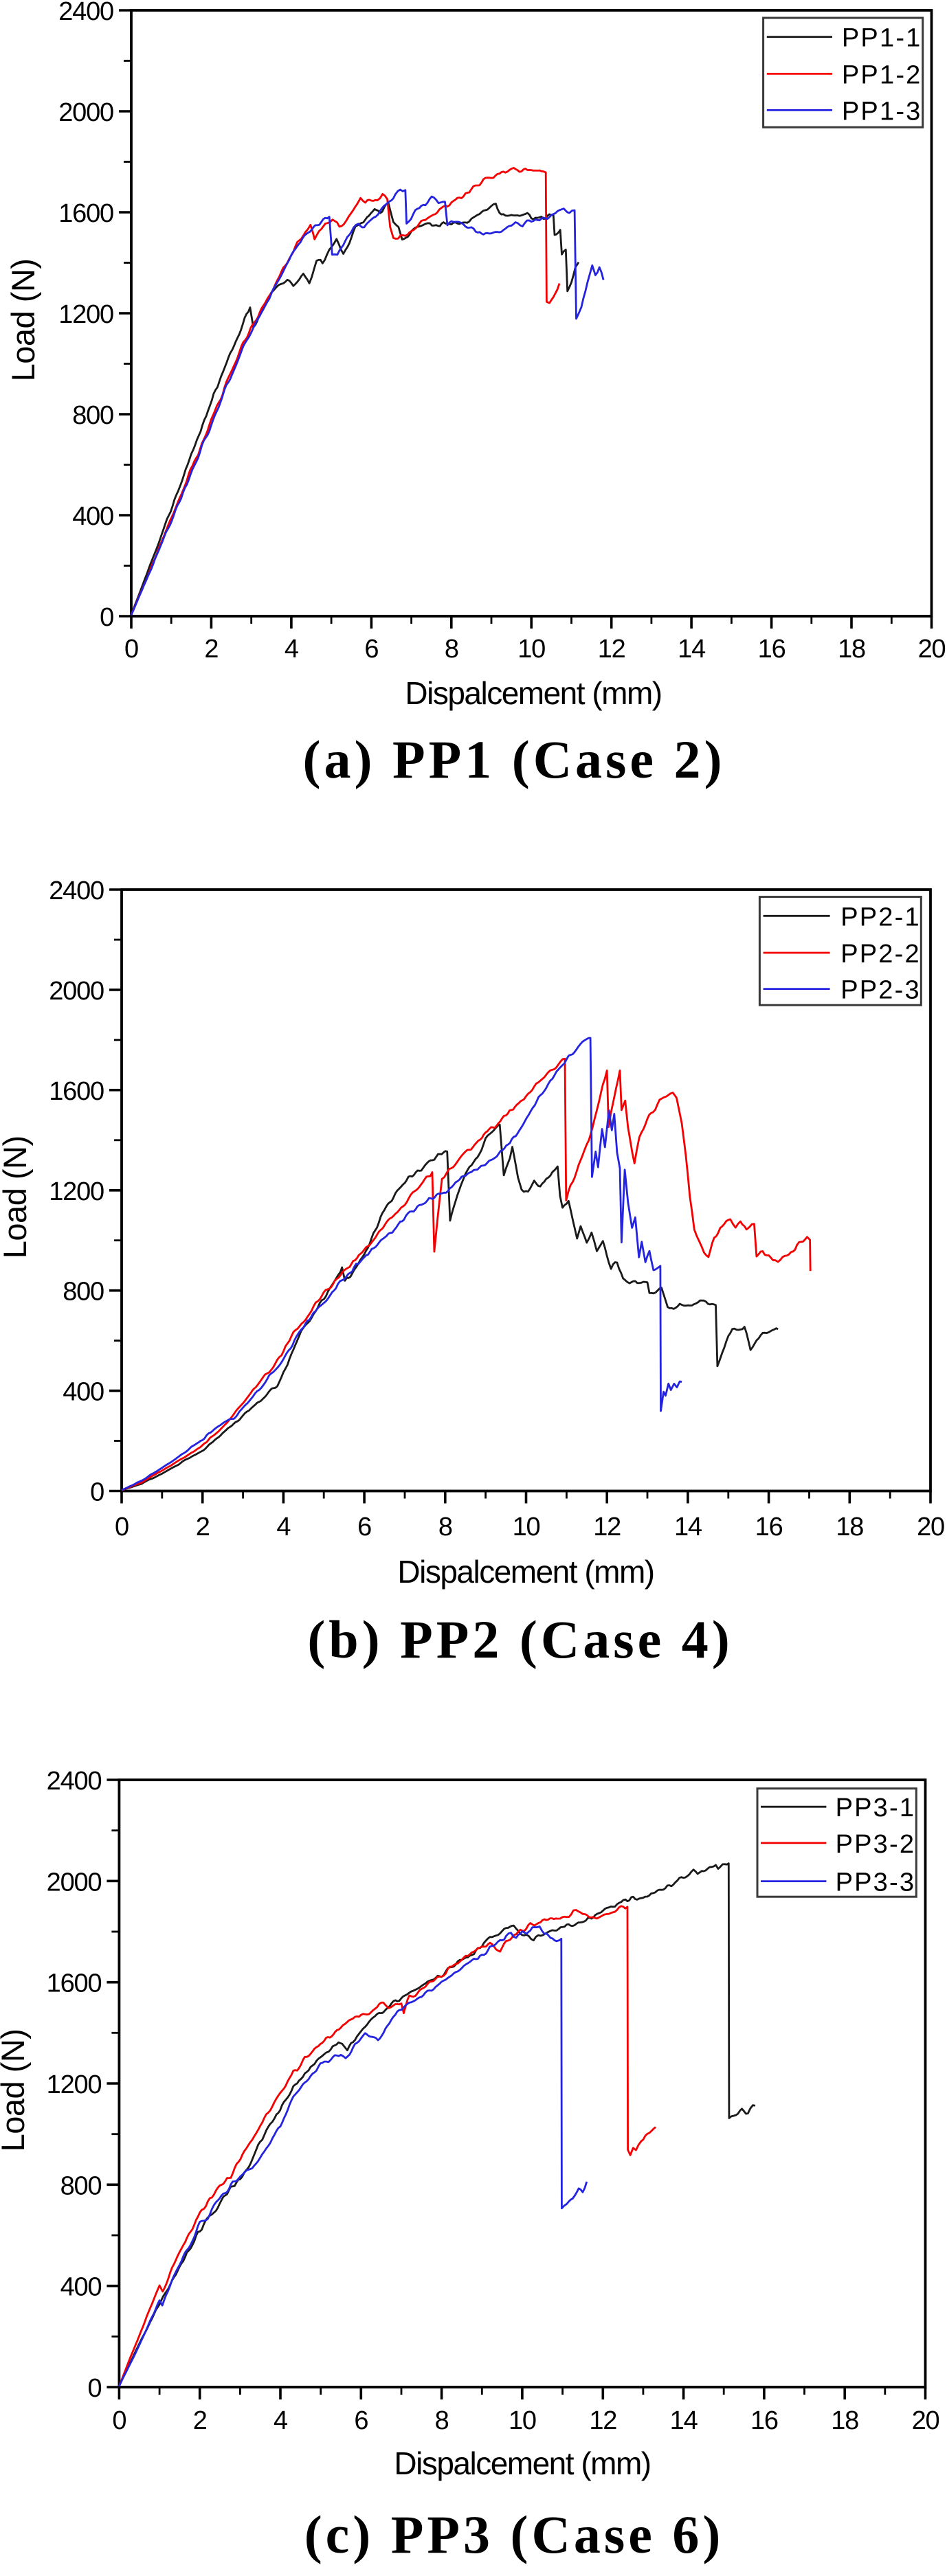 This screenshot has width=947, height=2576. What do you see at coordinates (876, 1882) in the screenshot?
I see `svg-text: PP3-3` at bounding box center [876, 1882].